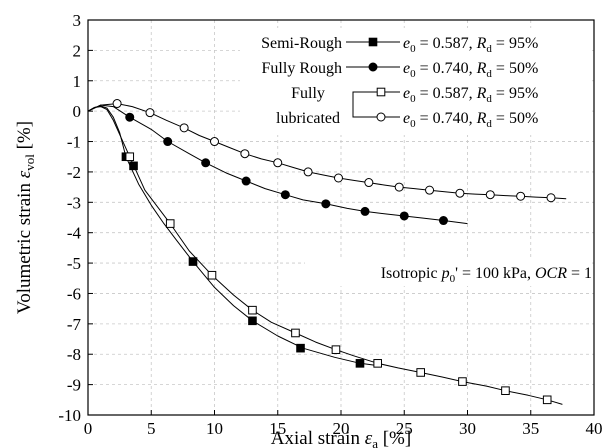 The image size is (608, 448). Describe the element at coordinates (486, 275) in the screenshot. I see `annotation-text: Isotropic p0' = 100 kPa, OCR = 1` at that location.